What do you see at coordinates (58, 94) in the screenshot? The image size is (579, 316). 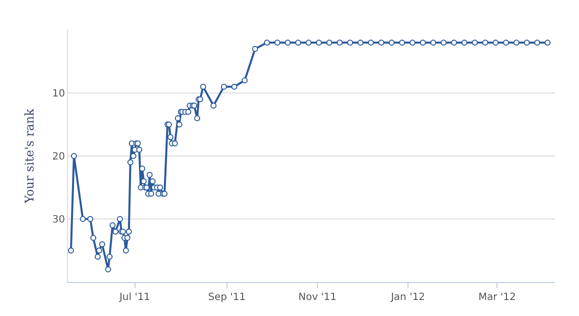 I see `y-tick-label: 10` at bounding box center [58, 94].